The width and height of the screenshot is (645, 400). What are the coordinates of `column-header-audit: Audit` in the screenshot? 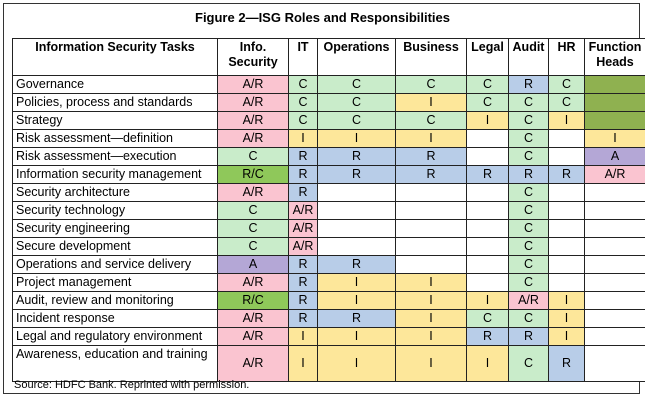 It's located at (528, 57).